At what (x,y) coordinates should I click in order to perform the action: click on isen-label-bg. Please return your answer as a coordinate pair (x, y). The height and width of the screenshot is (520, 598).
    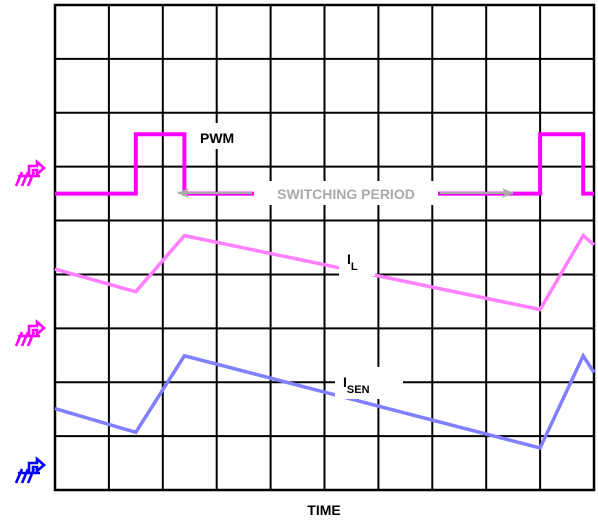
    Looking at the image, I should click on (369, 383).